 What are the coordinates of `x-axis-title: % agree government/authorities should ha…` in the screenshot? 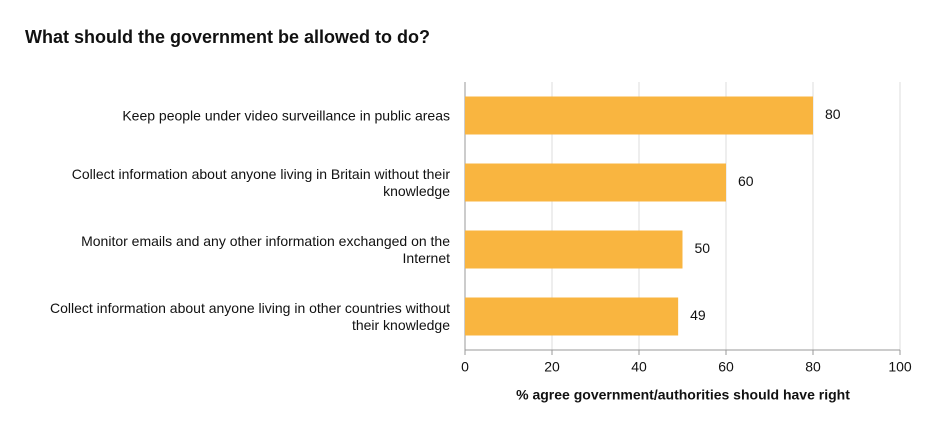 It's located at (683, 395).